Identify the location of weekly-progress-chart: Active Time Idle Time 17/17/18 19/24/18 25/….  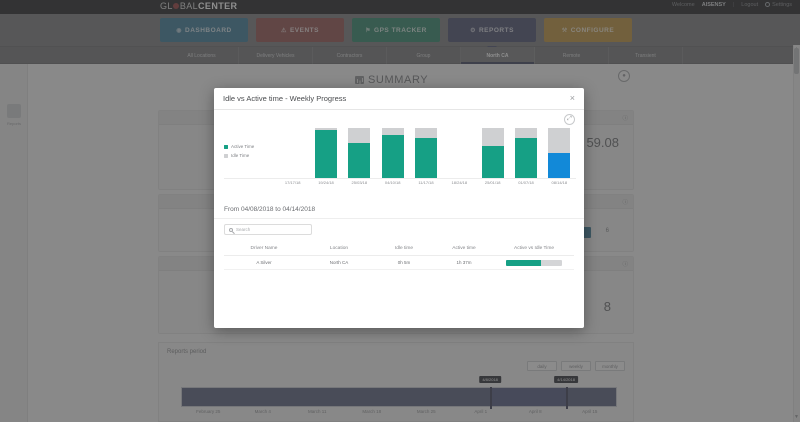
(399, 160).